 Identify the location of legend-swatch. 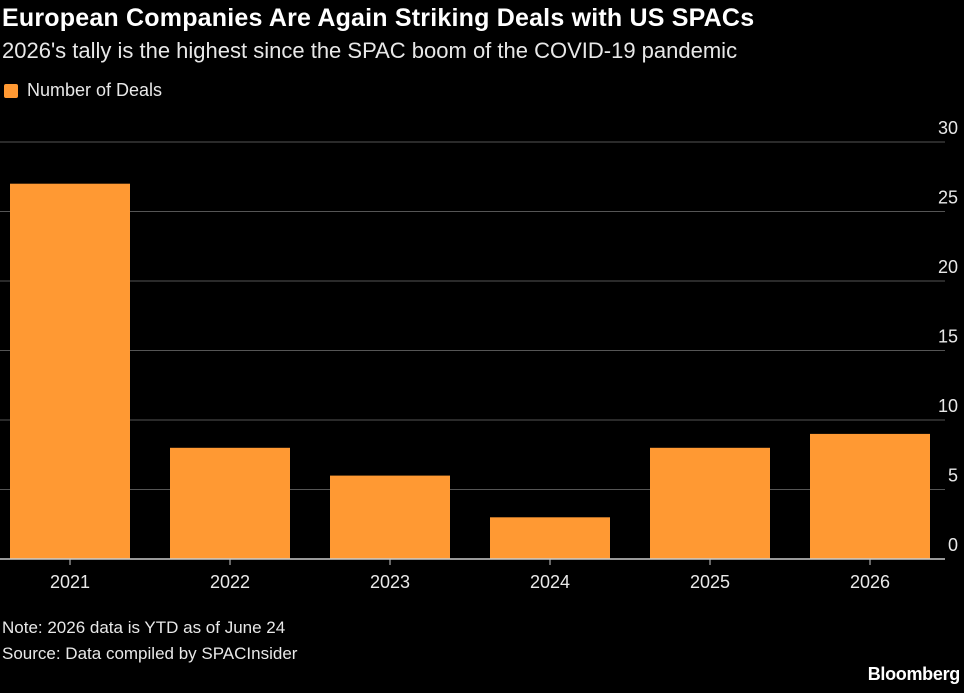
(11, 90).